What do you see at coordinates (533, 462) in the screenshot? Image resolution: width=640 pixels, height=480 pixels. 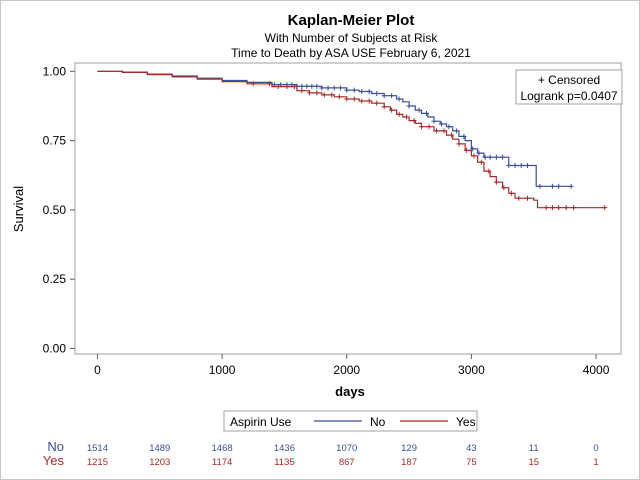 I see `at-risk-count: 15` at bounding box center [533, 462].